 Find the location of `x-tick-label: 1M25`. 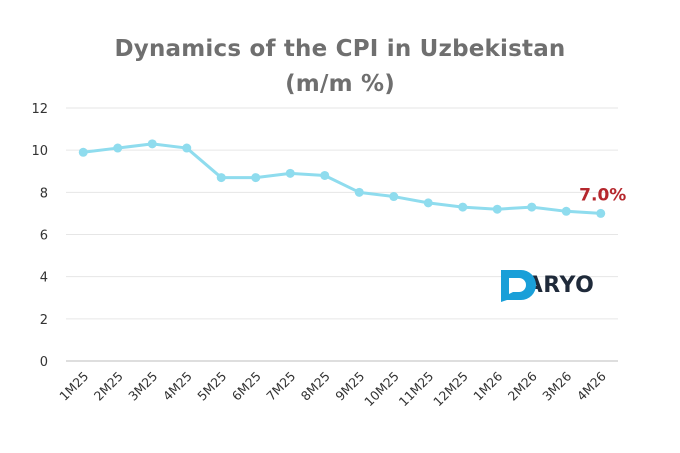

x-tick-label: 1M25 is located at coordinates (73, 386).